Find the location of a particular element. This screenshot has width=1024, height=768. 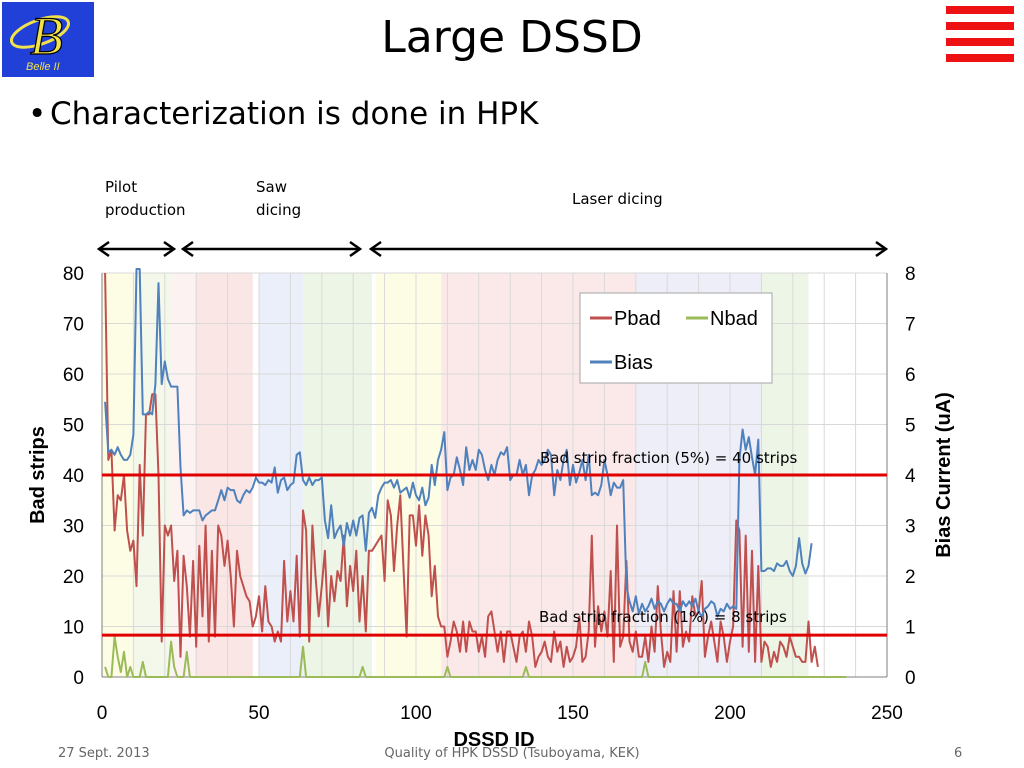

threshold-label: Bad strip fraction (1%) = 8 strips is located at coordinates (663, 617).